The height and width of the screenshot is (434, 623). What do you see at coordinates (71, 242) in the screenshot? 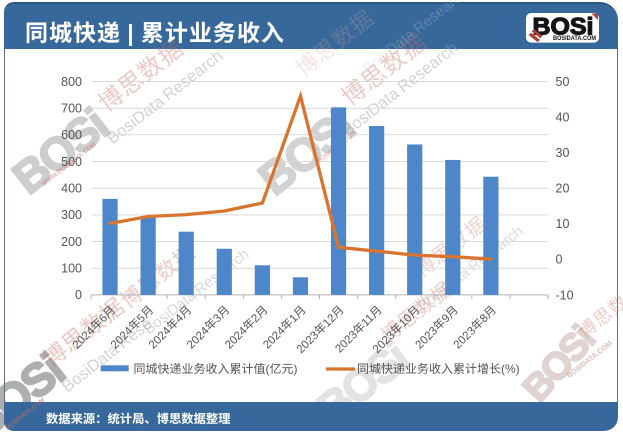
I see `svg-text: 200` at bounding box center [71, 242].